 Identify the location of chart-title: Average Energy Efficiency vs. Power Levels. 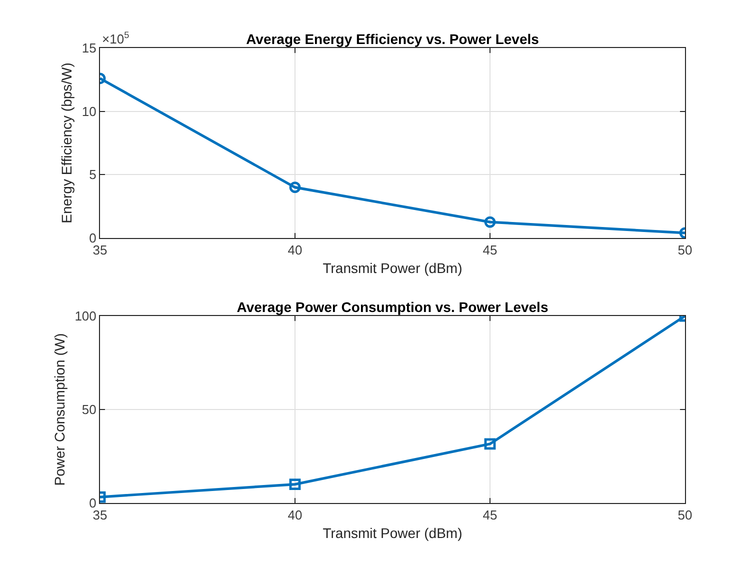
(393, 39).